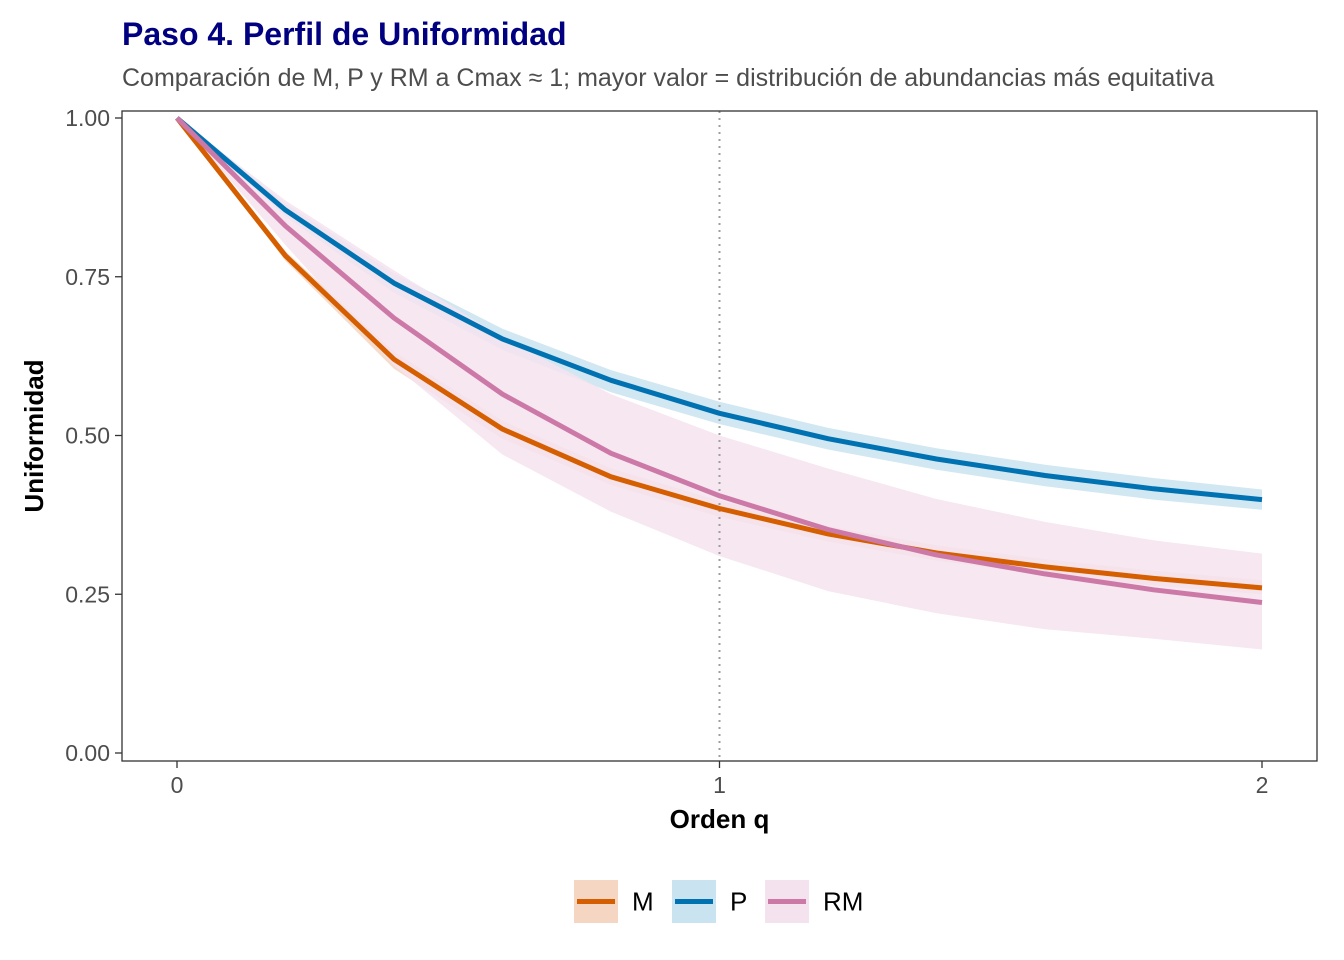 The height and width of the screenshot is (960, 1344). Describe the element at coordinates (87, 594) in the screenshot. I see `y-tick-label: 0.25` at that location.